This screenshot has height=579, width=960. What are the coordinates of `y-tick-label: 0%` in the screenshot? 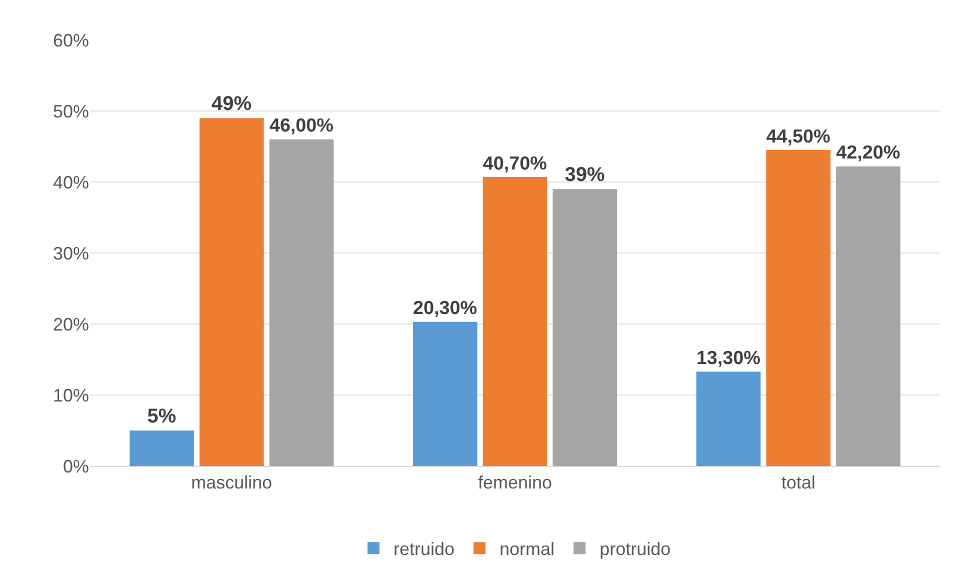 It's located at (75, 466).